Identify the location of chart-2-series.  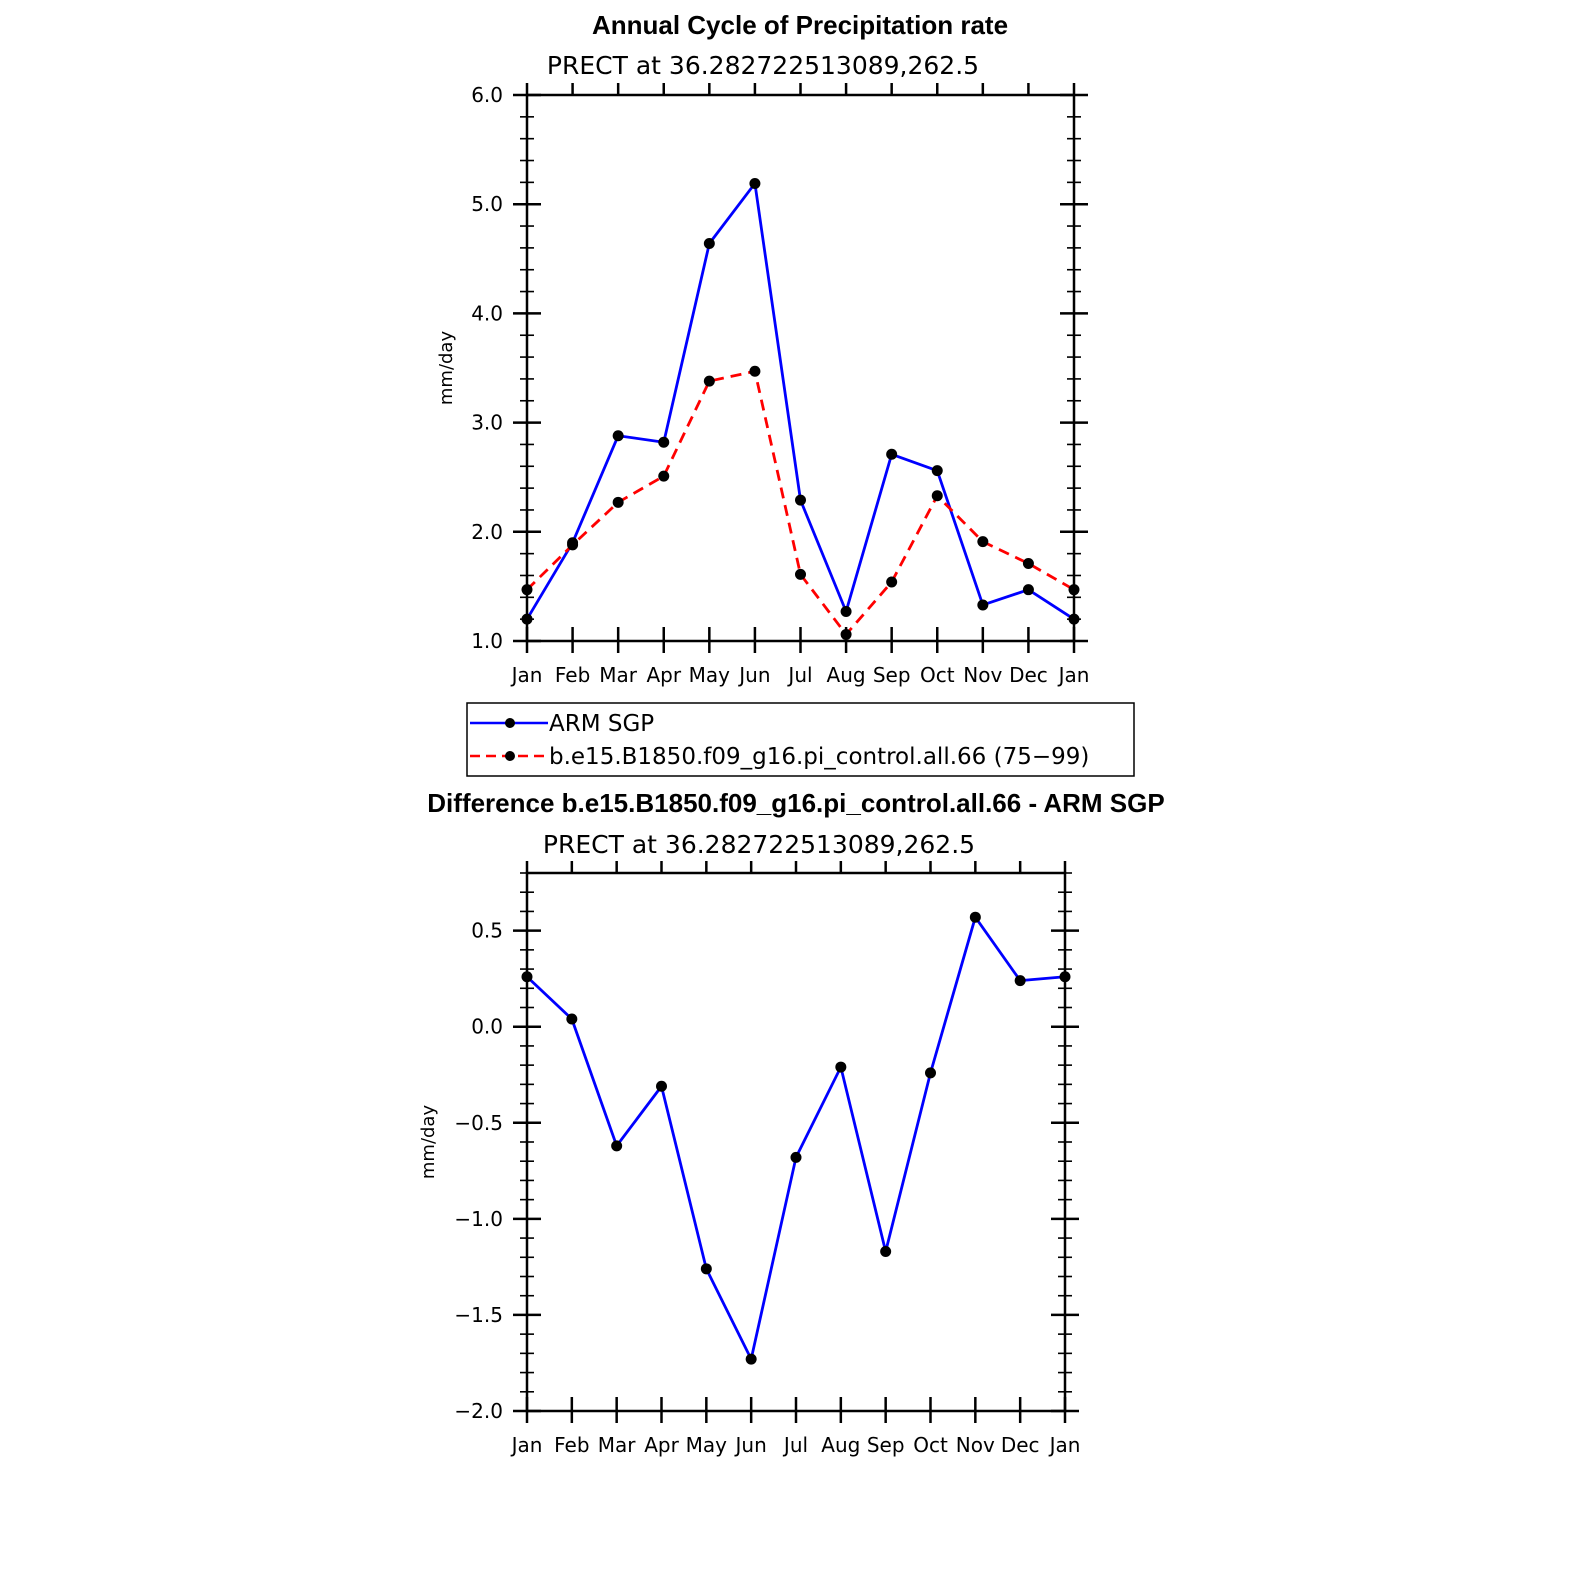
(796, 1138).